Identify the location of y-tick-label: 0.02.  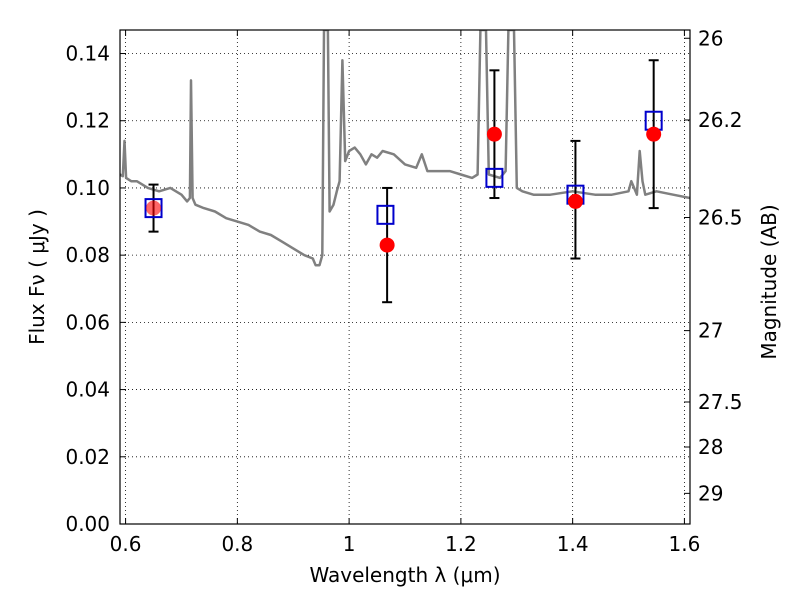
(87, 457).